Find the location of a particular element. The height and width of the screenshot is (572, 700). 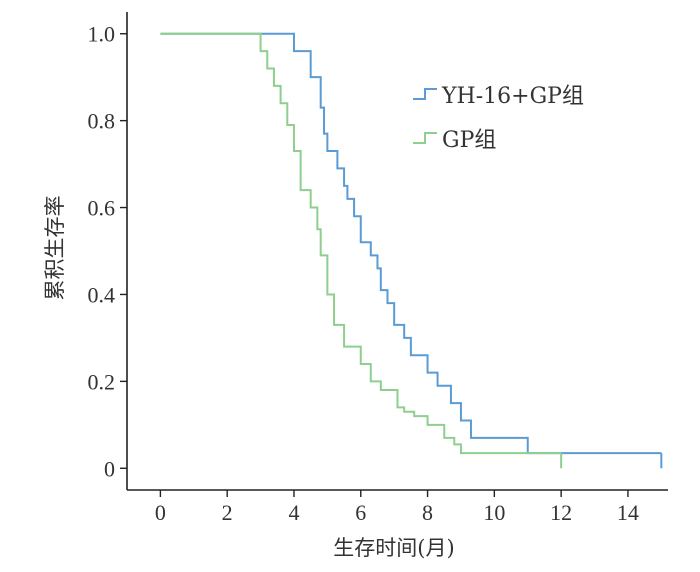

x-tick-label: 0 is located at coordinates (160, 512).